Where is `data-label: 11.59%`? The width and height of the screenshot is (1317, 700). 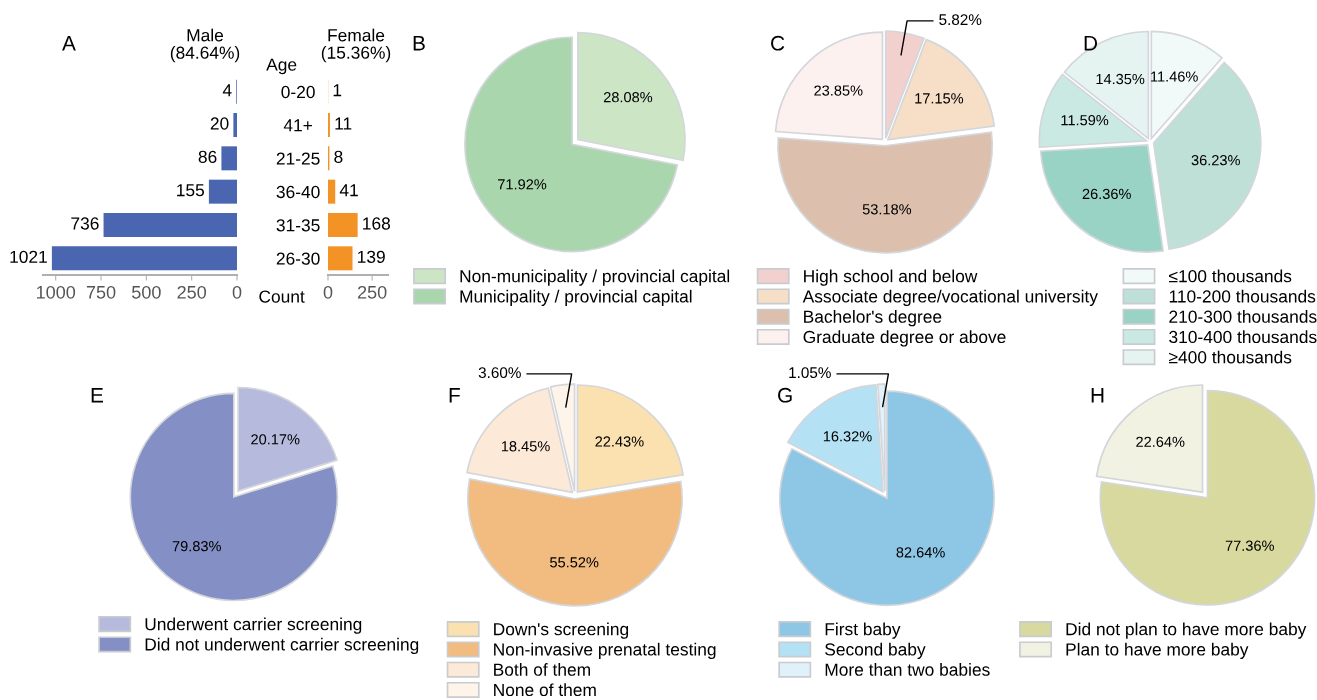 data-label: 11.59% is located at coordinates (1085, 120).